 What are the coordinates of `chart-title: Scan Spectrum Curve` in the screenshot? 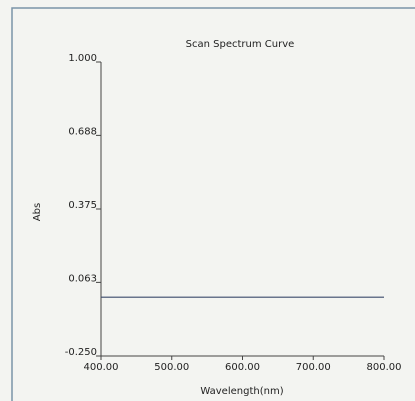 It's located at (240, 44).